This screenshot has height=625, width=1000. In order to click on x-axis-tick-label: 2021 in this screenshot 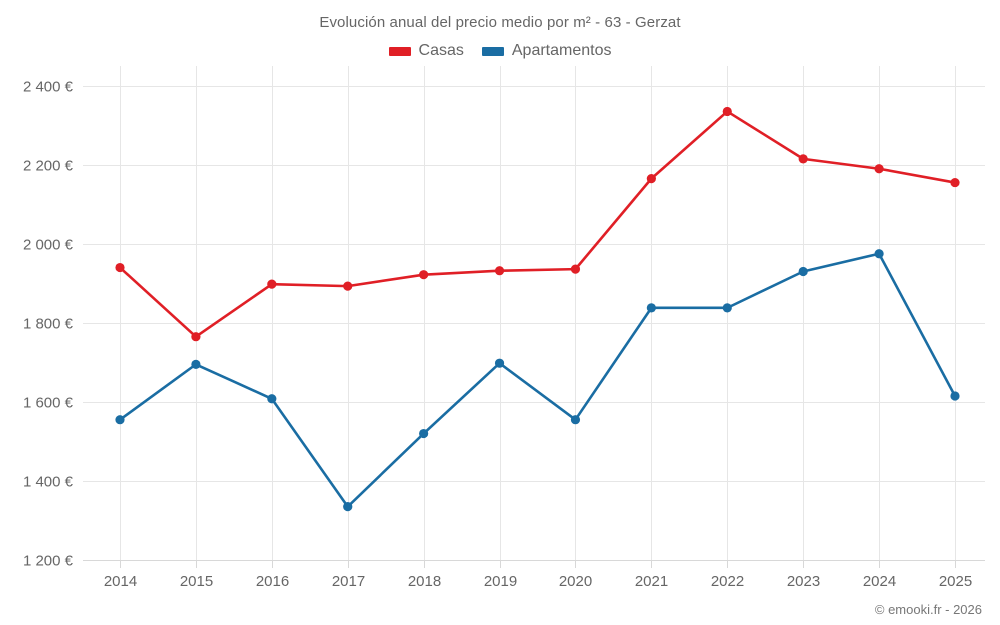, I will do `click(651, 581)`.